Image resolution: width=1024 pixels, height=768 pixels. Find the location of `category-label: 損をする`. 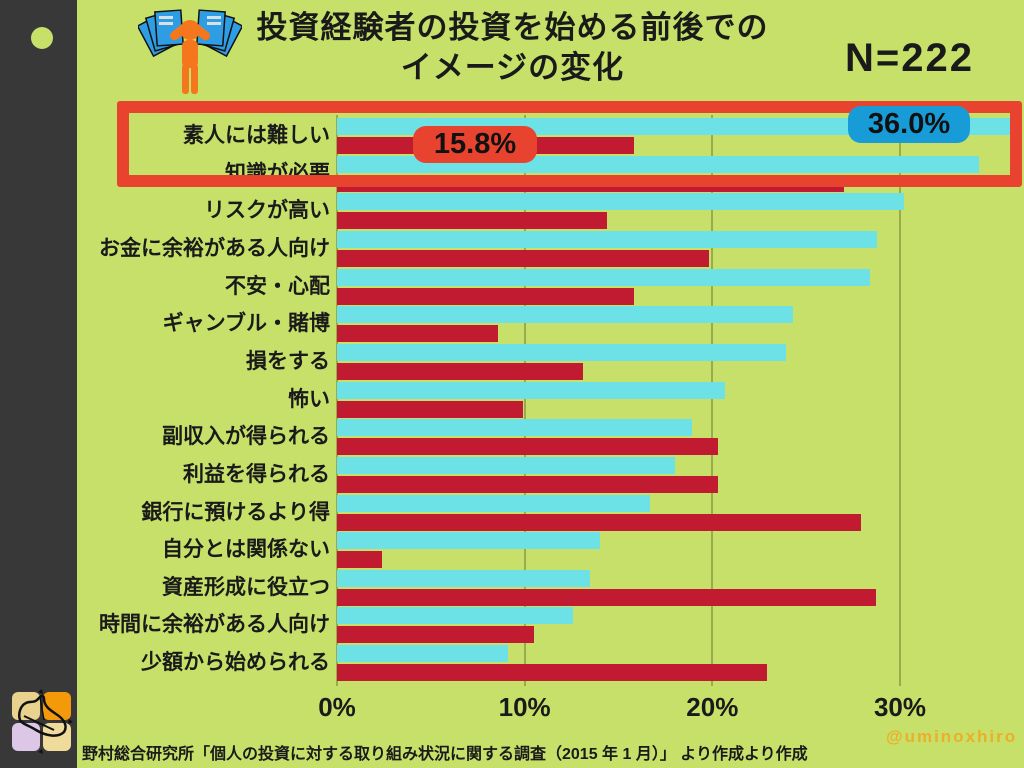

category-label: 損をする is located at coordinates (288, 361).